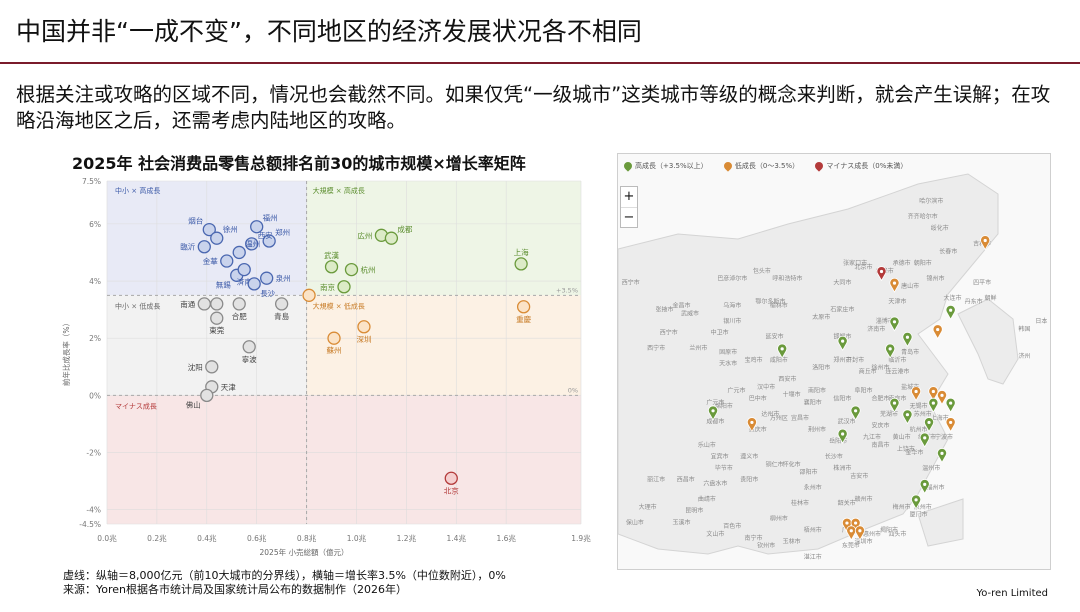 This screenshot has height=612, width=1080. I want to click on quadrant-large-low-growth, so click(443, 345).